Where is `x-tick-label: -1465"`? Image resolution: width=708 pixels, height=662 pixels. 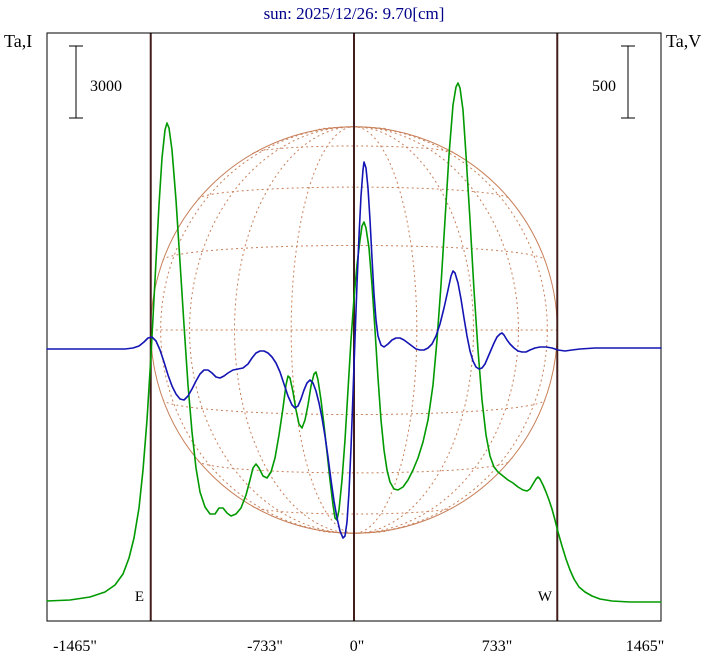 x-tick-label: -1465" is located at coordinates (75, 646).